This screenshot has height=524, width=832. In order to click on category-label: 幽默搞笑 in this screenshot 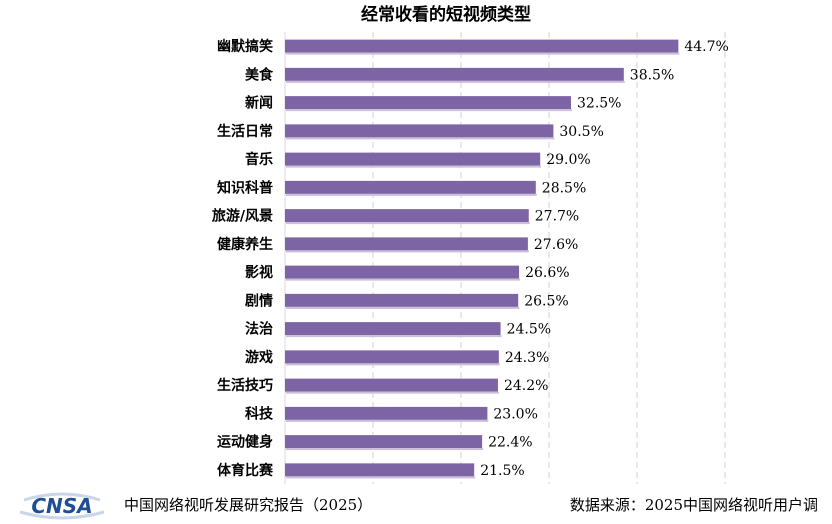, I will do `click(245, 46)`.